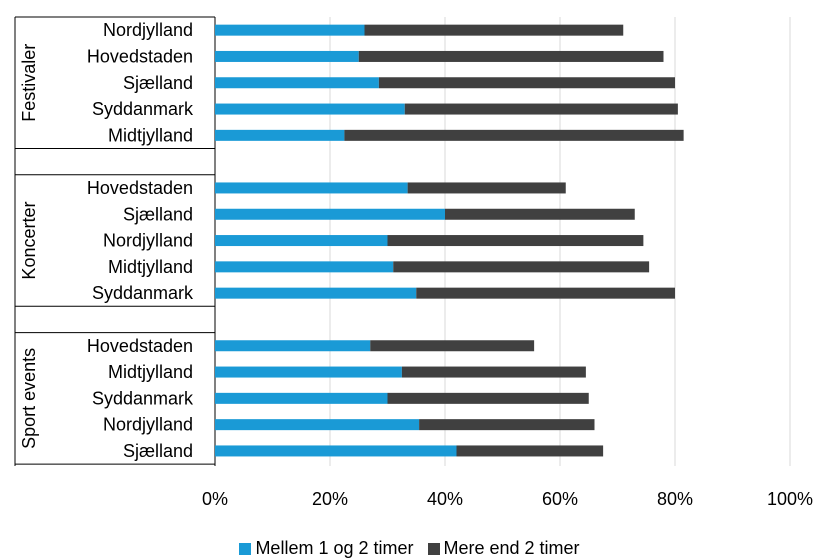 This screenshot has height=559, width=819. Describe the element at coordinates (334, 548) in the screenshot. I see `legend-label-series-1: Mellem 1 og 2 timer` at that location.